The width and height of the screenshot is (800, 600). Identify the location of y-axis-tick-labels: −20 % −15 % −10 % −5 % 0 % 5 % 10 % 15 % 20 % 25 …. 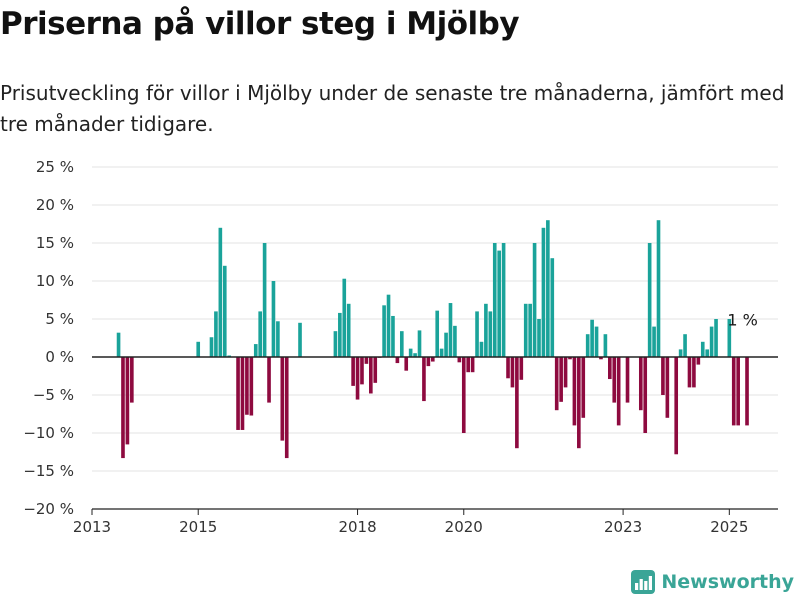
(48, 338).